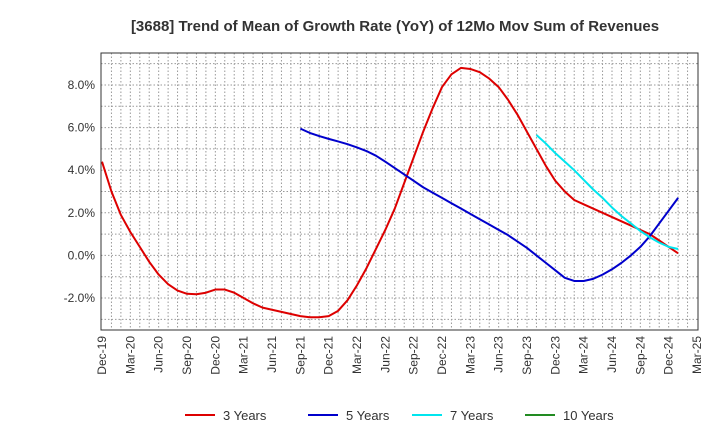 This screenshot has width=720, height=440. Describe the element at coordinates (640, 355) in the screenshot. I see `x-tick-label: Sep-24` at that location.